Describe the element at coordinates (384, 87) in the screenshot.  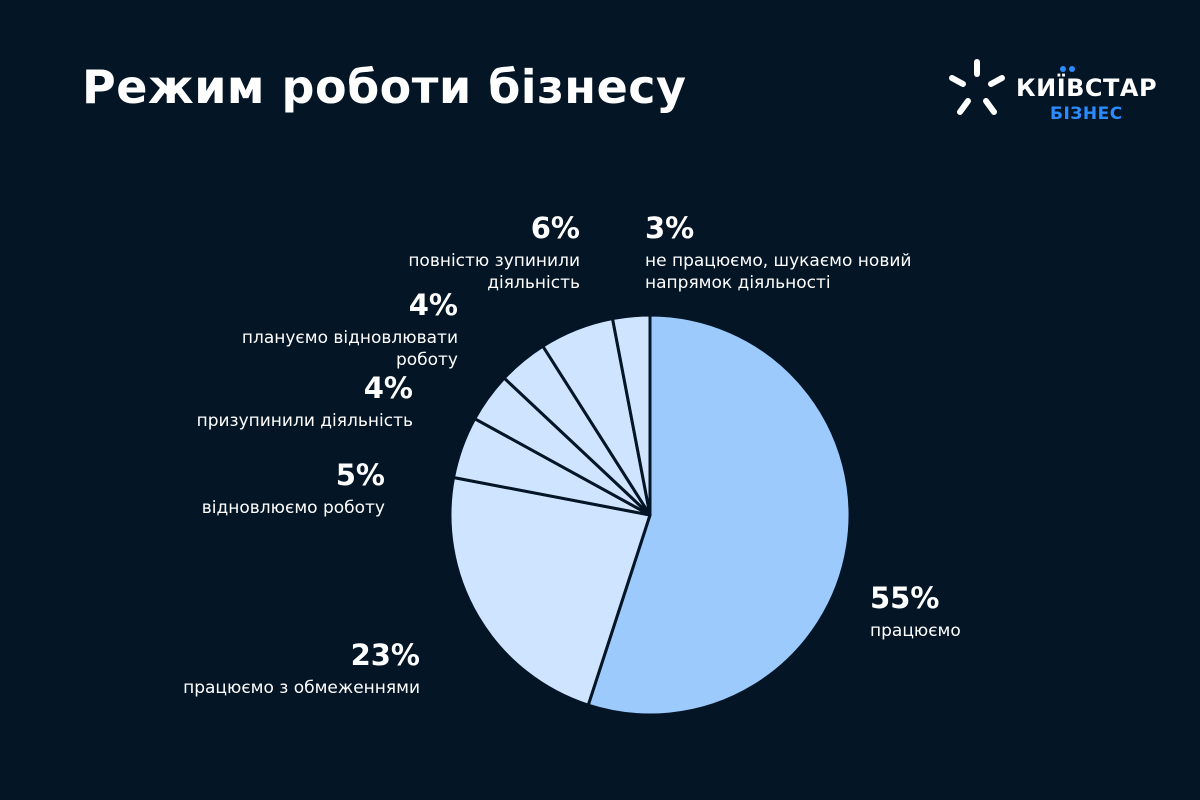
I see `chart-title: Режим роботи бізнесу` at that location.